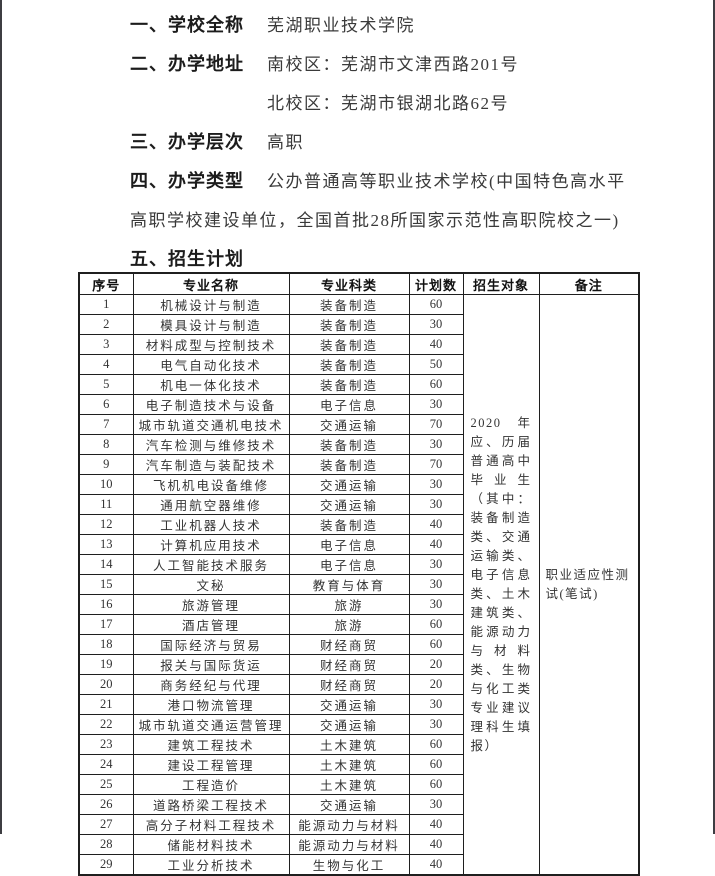  Describe the element at coordinates (187, 259) in the screenshot. I see `section-label: 五、招生计划` at that location.